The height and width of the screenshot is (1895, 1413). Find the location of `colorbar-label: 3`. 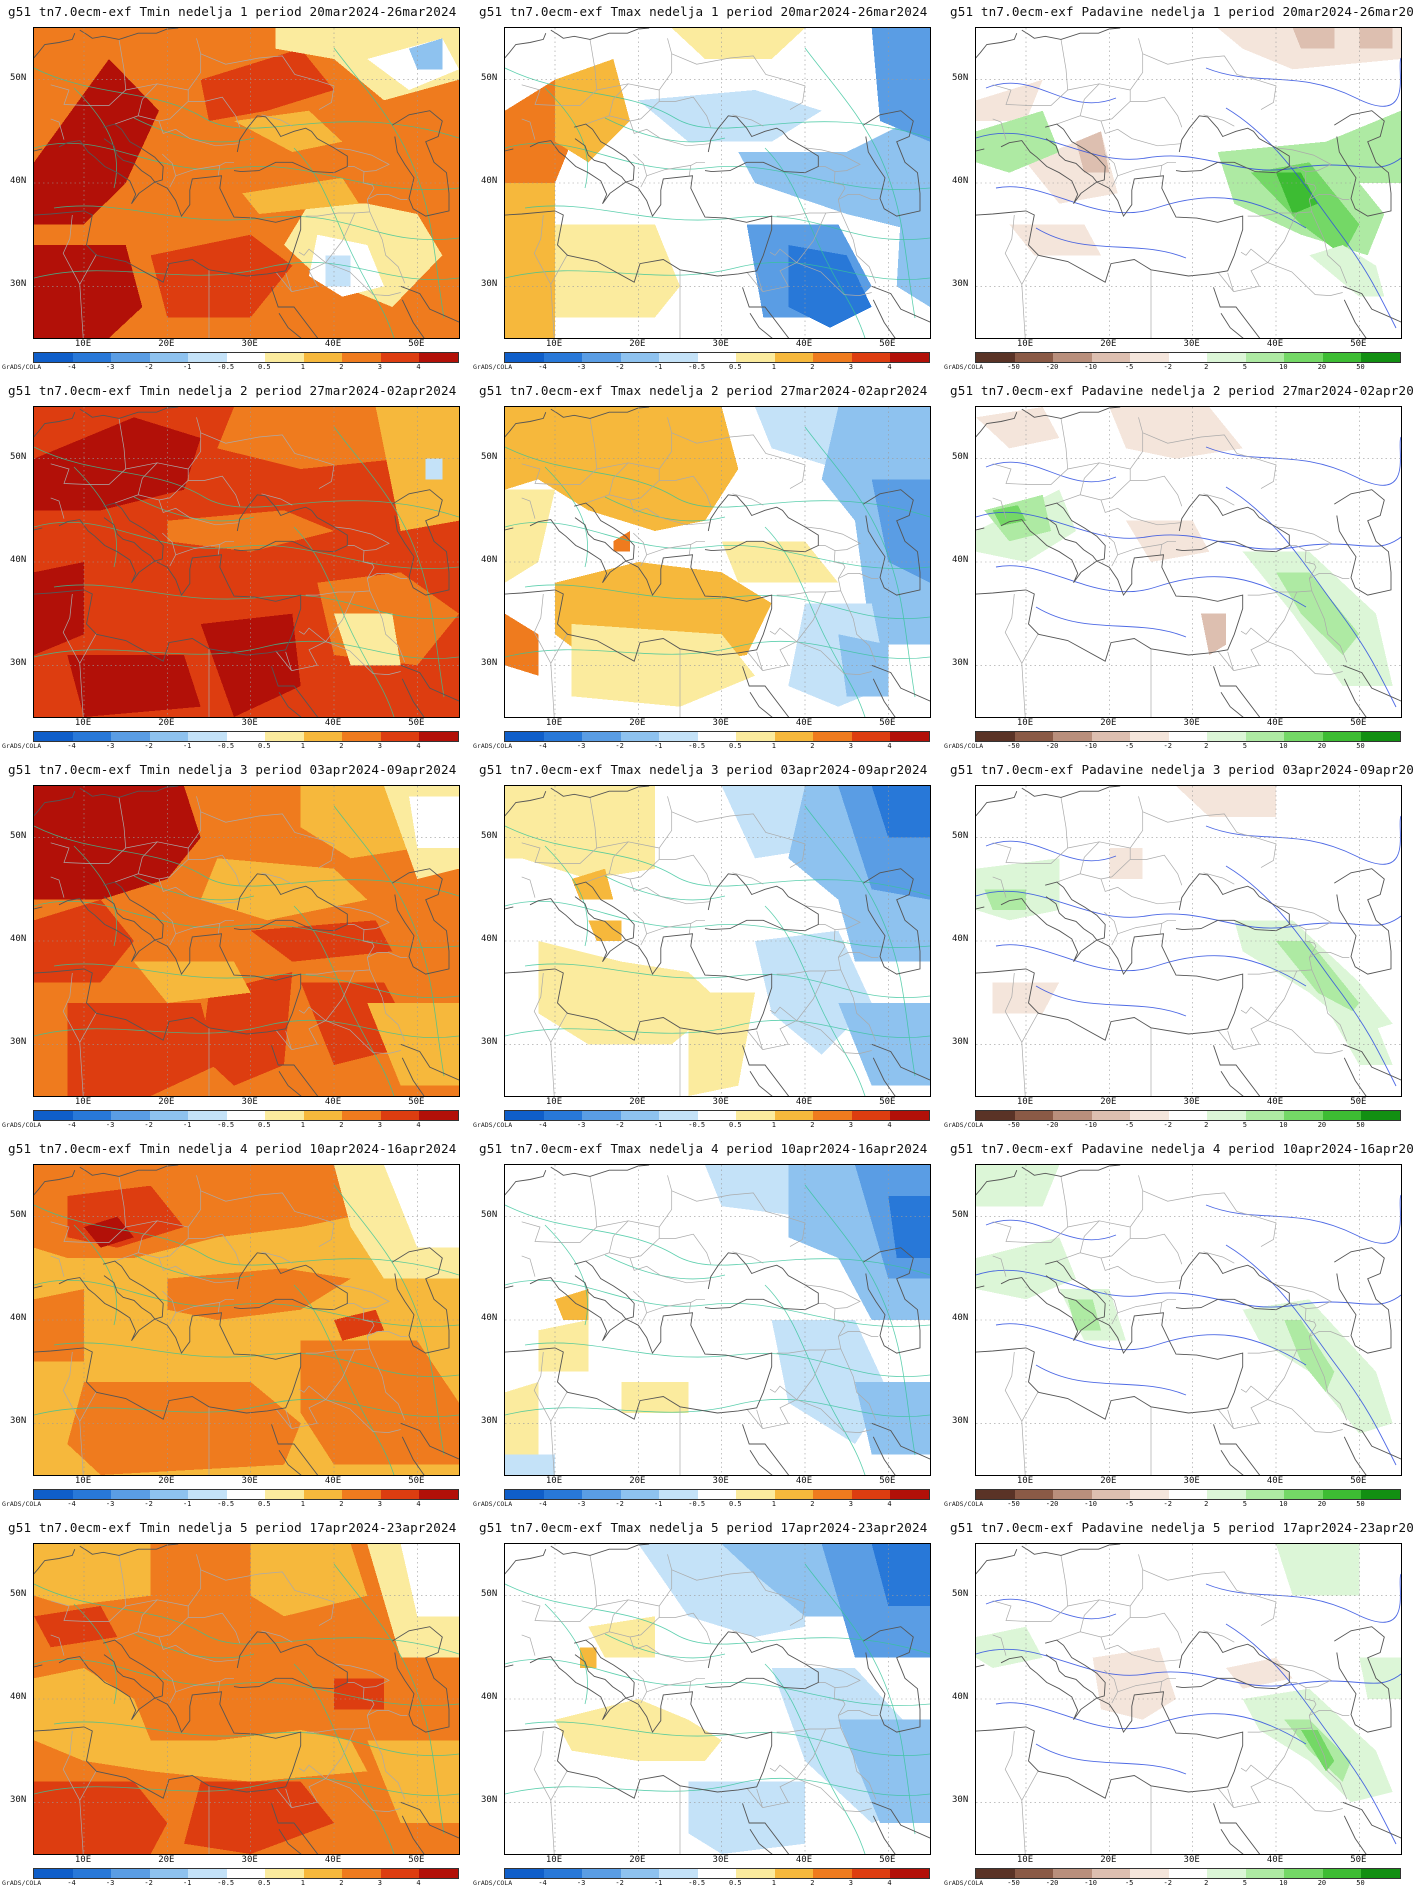

colorbar-label: 3 is located at coordinates (380, 746).